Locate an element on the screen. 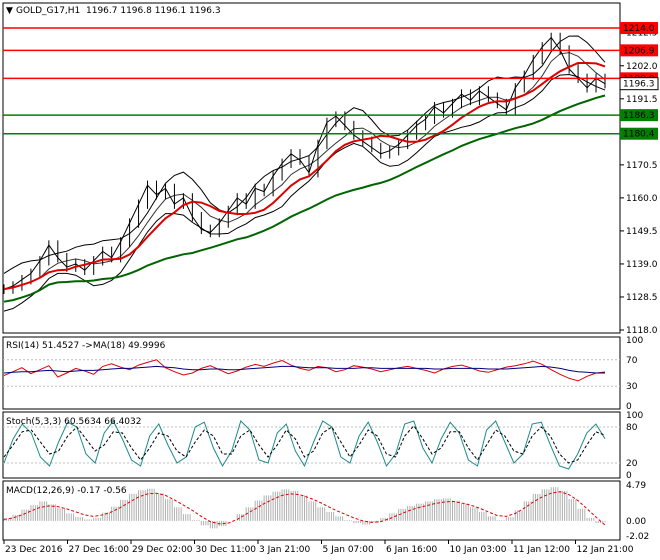 Image resolution: width=660 pixels, height=560 pixels. rsi-tick-label: 100 is located at coordinates (634, 341).